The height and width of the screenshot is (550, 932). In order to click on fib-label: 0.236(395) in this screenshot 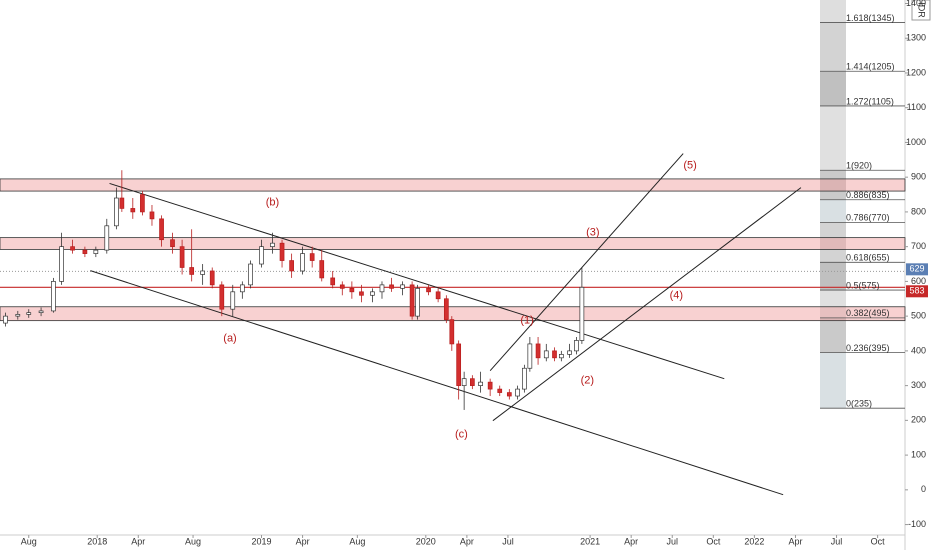, I will do `click(868, 348)`.